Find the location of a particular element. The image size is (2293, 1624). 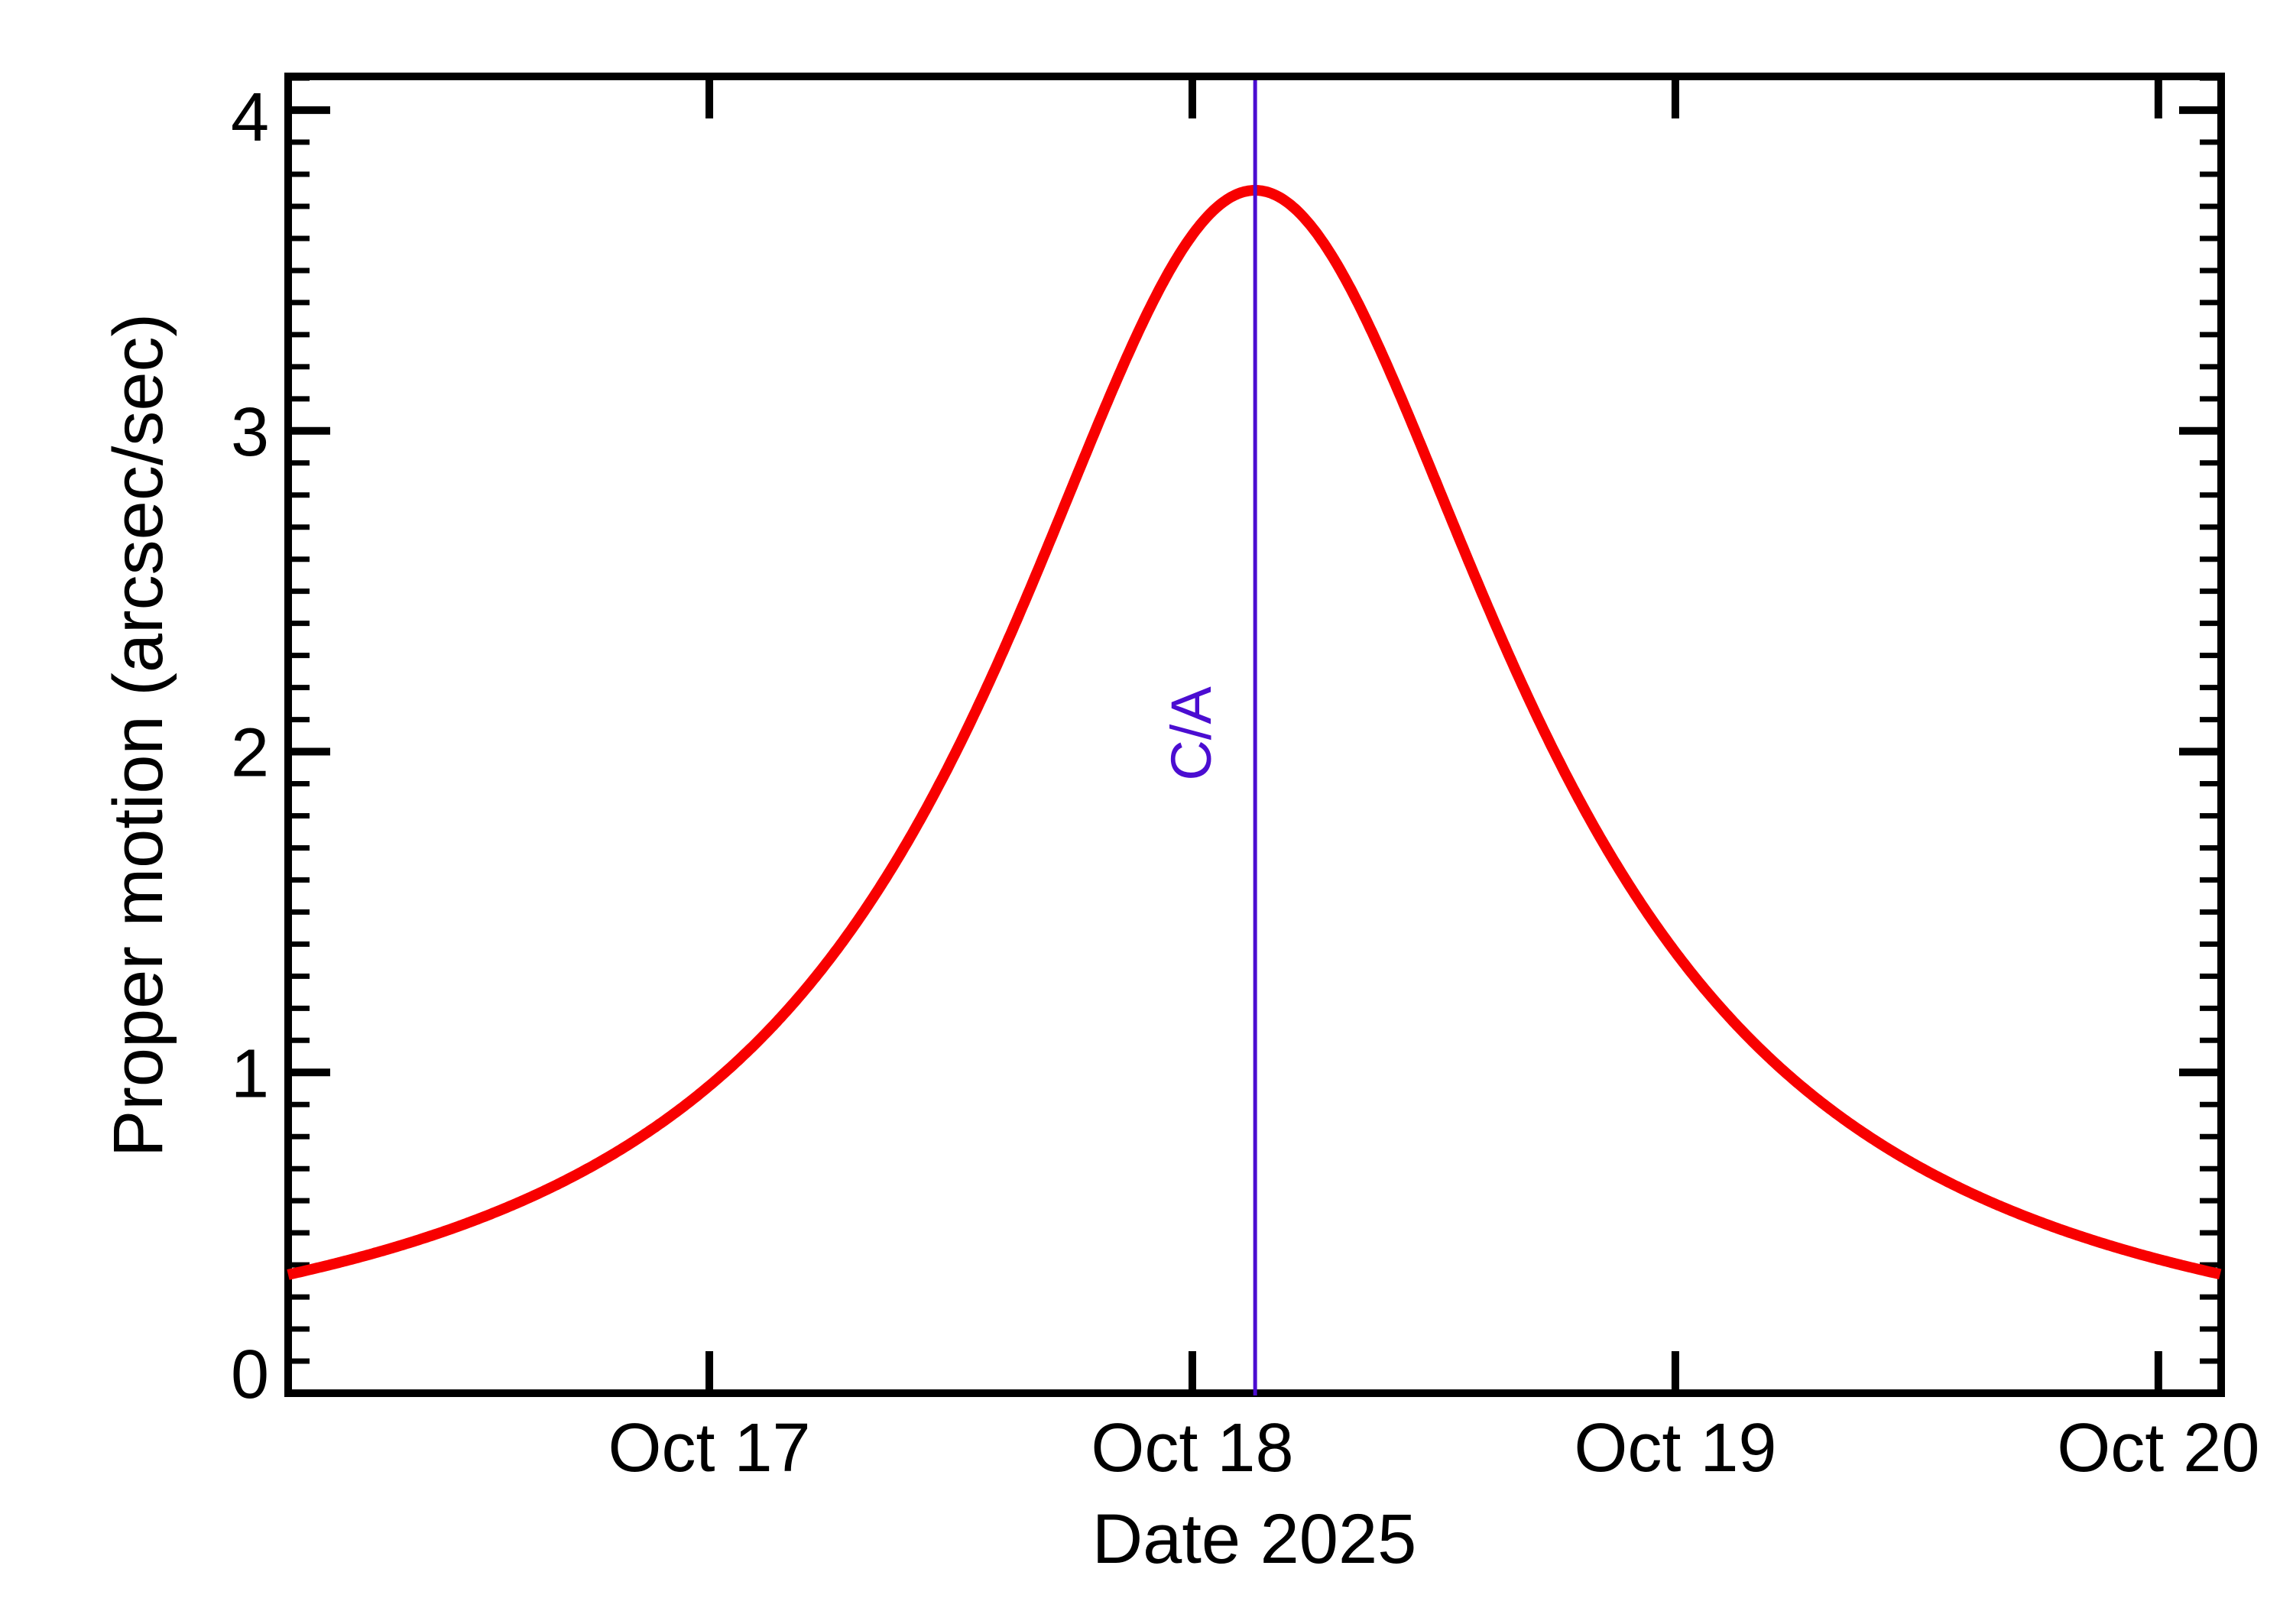

y-axis-title: Proper motion (arcsec/sec) is located at coordinates (138, 735).